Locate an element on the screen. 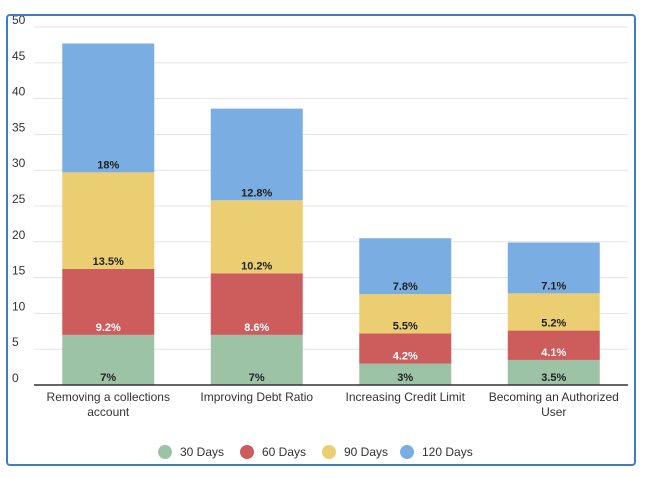  y-tick-label: 5 is located at coordinates (15, 342).